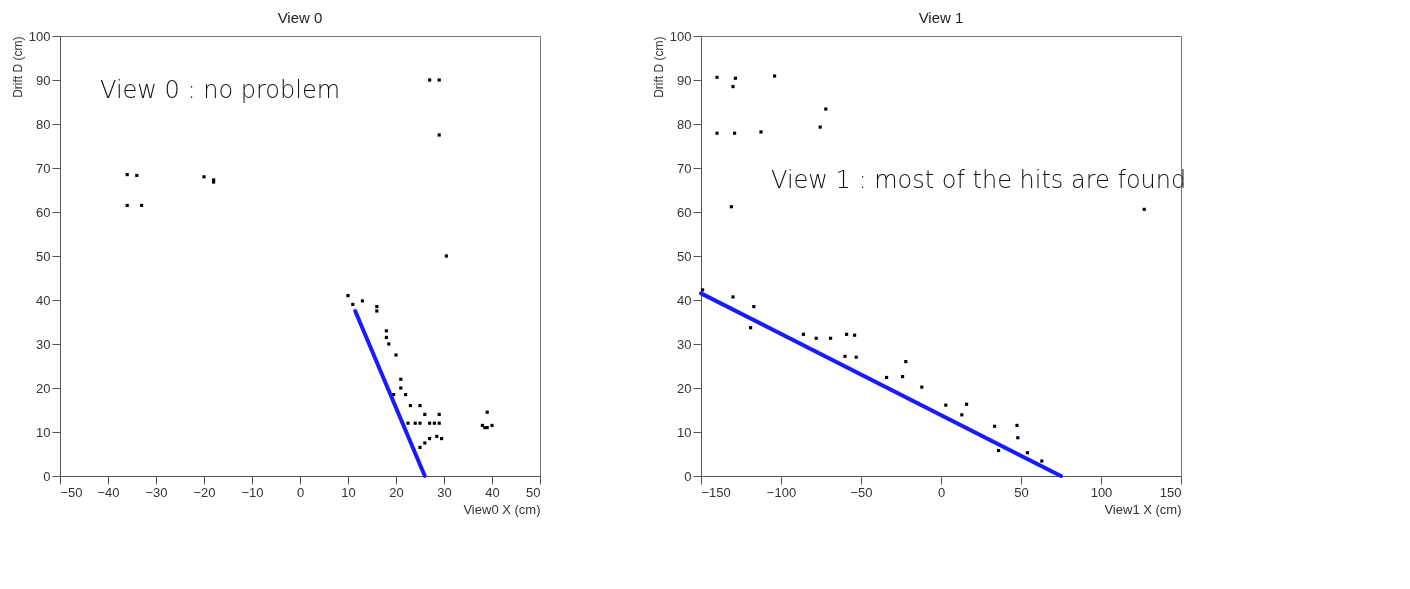 Image resolution: width=1410 pixels, height=589 pixels. What do you see at coordinates (781, 492) in the screenshot?
I see `x-tick-label: −100` at bounding box center [781, 492].